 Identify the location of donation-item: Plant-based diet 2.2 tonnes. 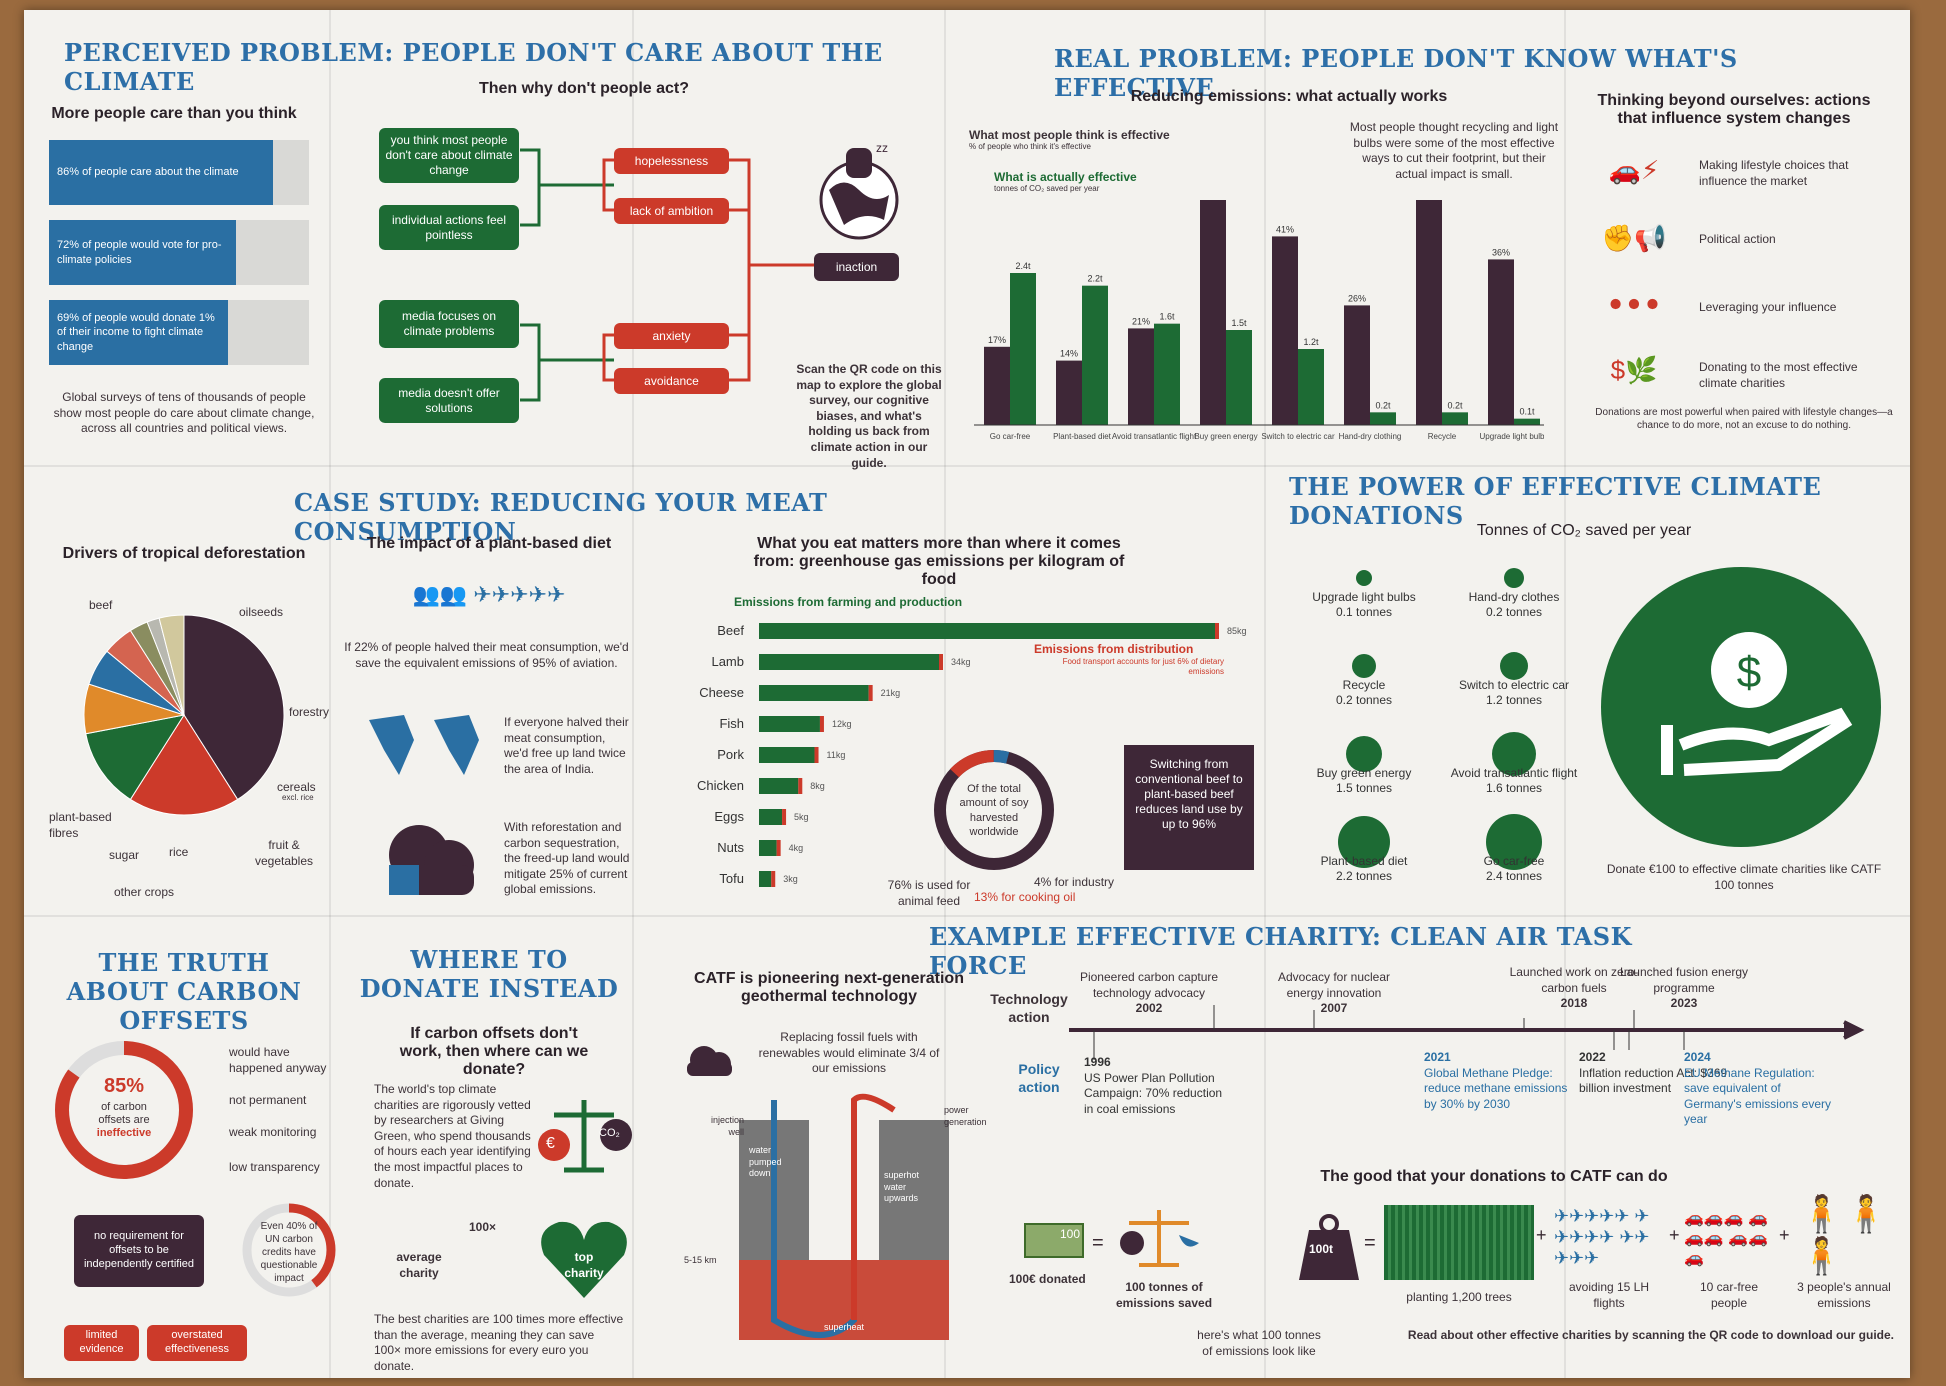
(1364, 869).